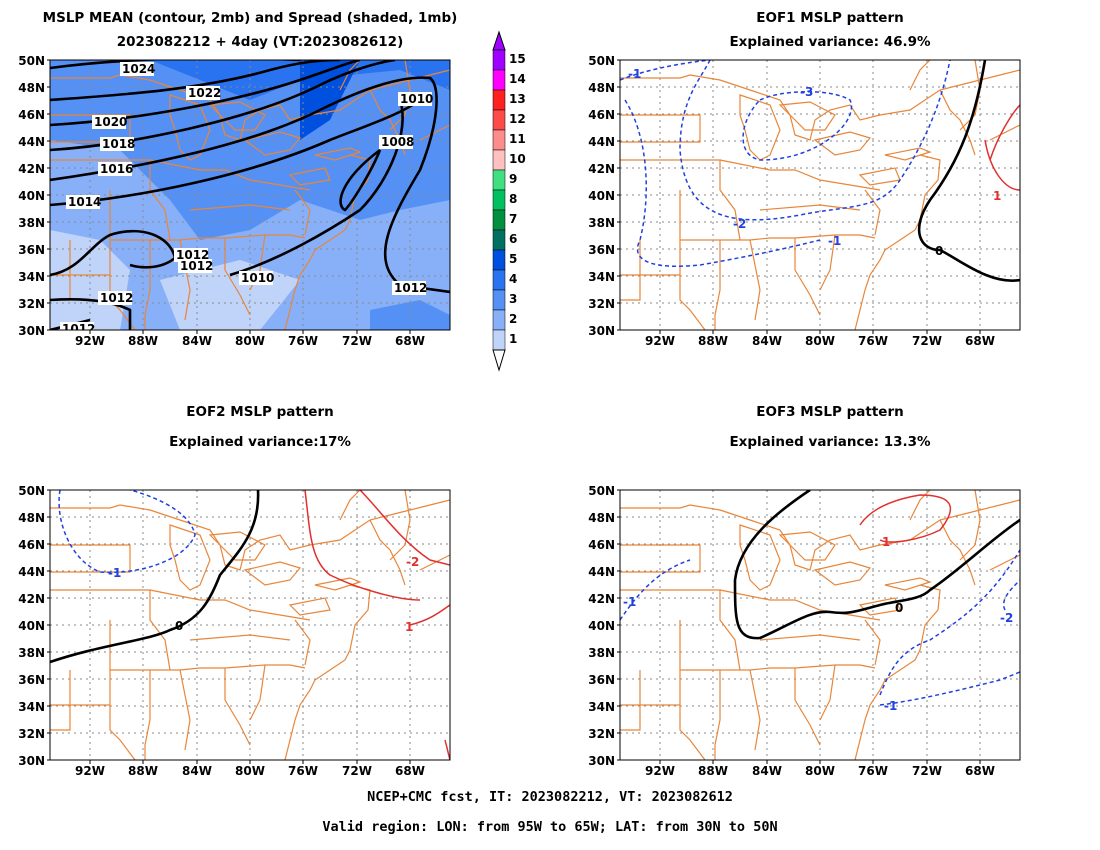 This screenshot has height=850, width=1100. I want to click on contour-label-1012a: 1012, so click(192, 255).